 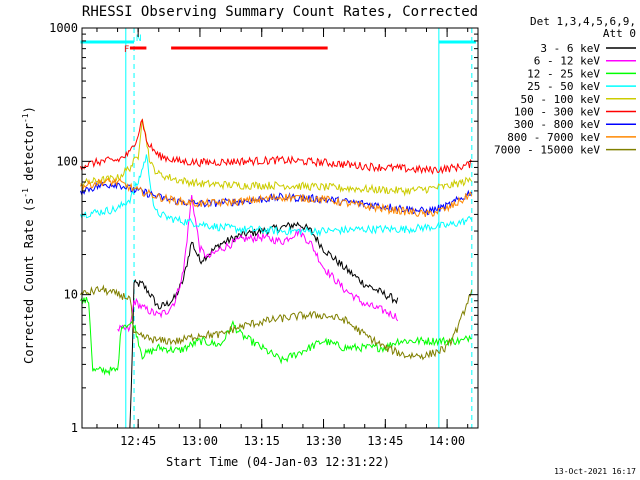 I want to click on legend-label-4: 50 - 100 keV, so click(x=561, y=99).